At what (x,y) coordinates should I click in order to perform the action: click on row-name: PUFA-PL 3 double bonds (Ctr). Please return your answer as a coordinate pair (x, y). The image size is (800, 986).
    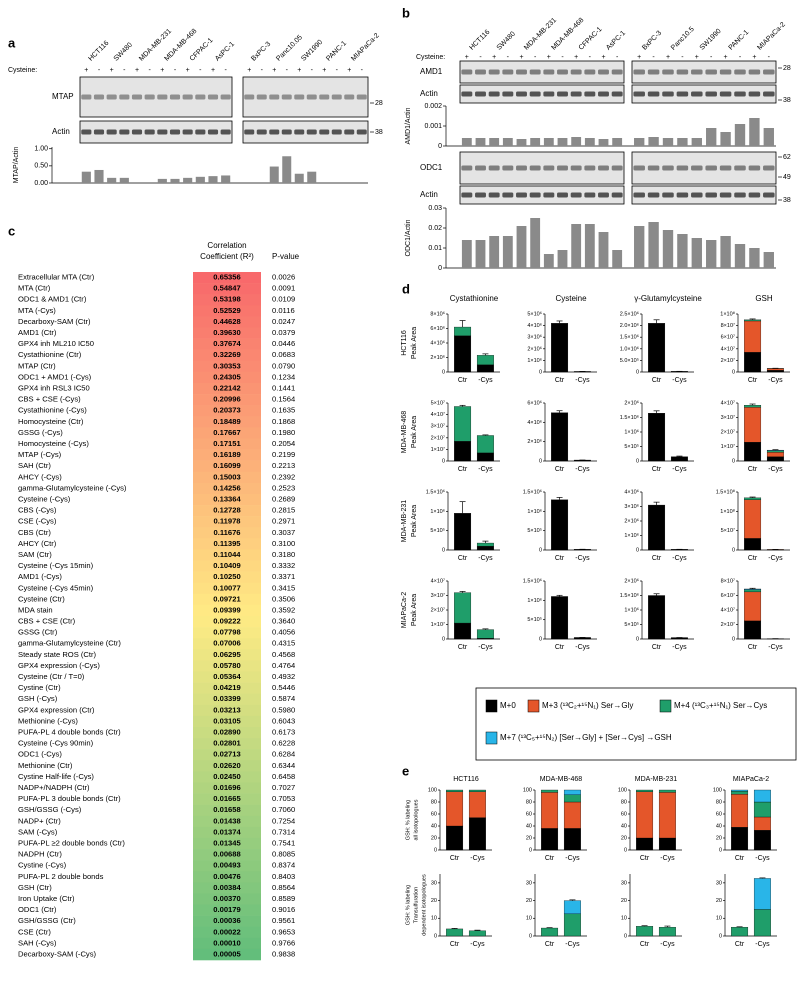
    Looking at the image, I should click on (69, 798).